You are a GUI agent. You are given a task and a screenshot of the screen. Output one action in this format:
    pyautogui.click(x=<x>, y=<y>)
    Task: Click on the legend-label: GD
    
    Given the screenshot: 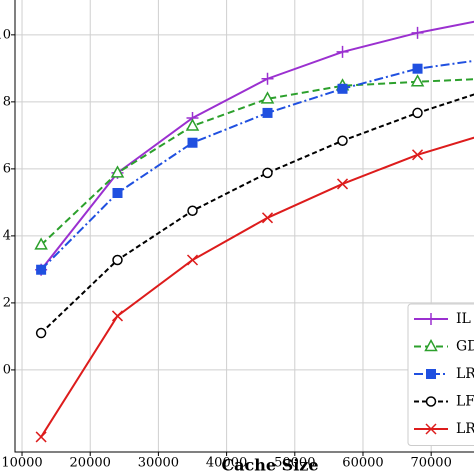 What is the action you would take?
    pyautogui.click(x=465, y=347)
    